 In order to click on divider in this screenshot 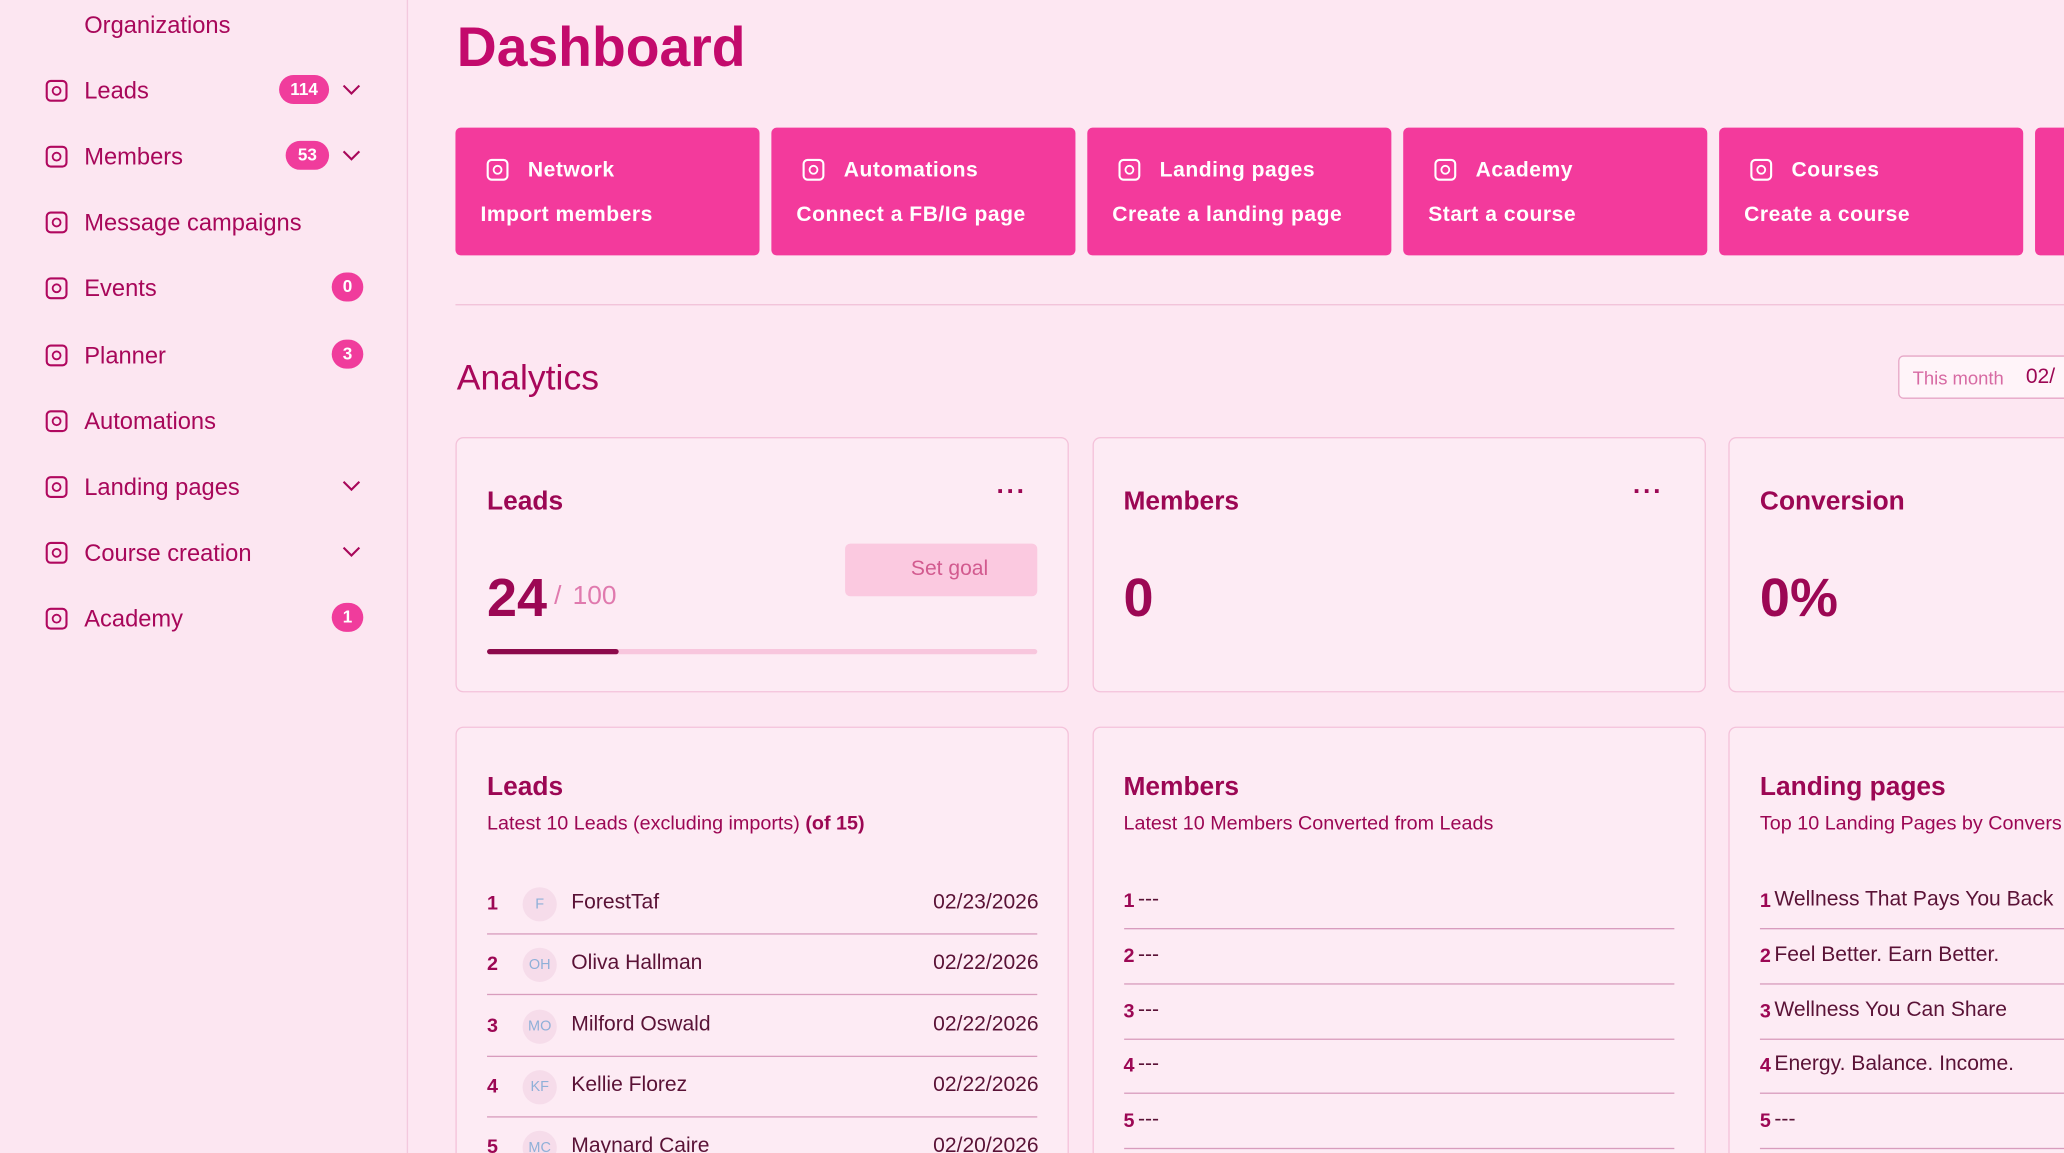, I will do `click(1259, 305)`.